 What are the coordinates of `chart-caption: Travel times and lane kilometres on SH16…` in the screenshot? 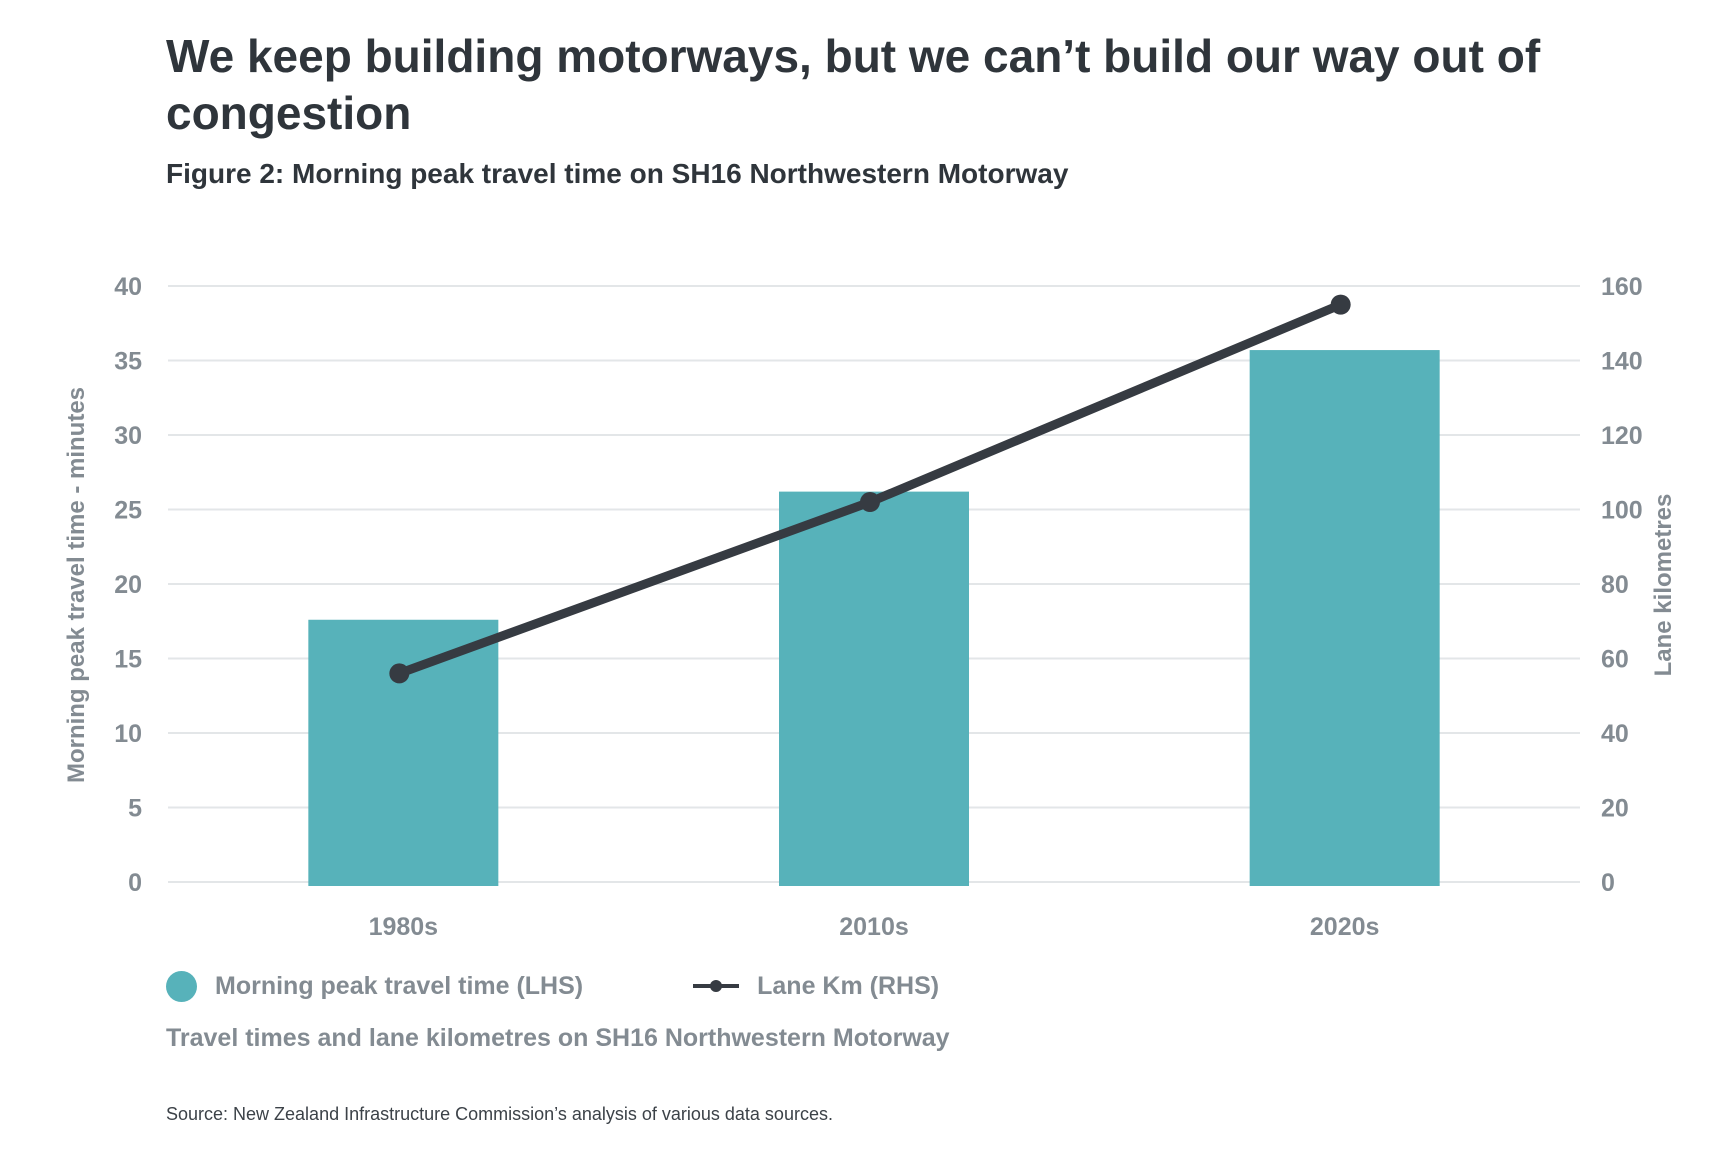 It's located at (558, 1038).